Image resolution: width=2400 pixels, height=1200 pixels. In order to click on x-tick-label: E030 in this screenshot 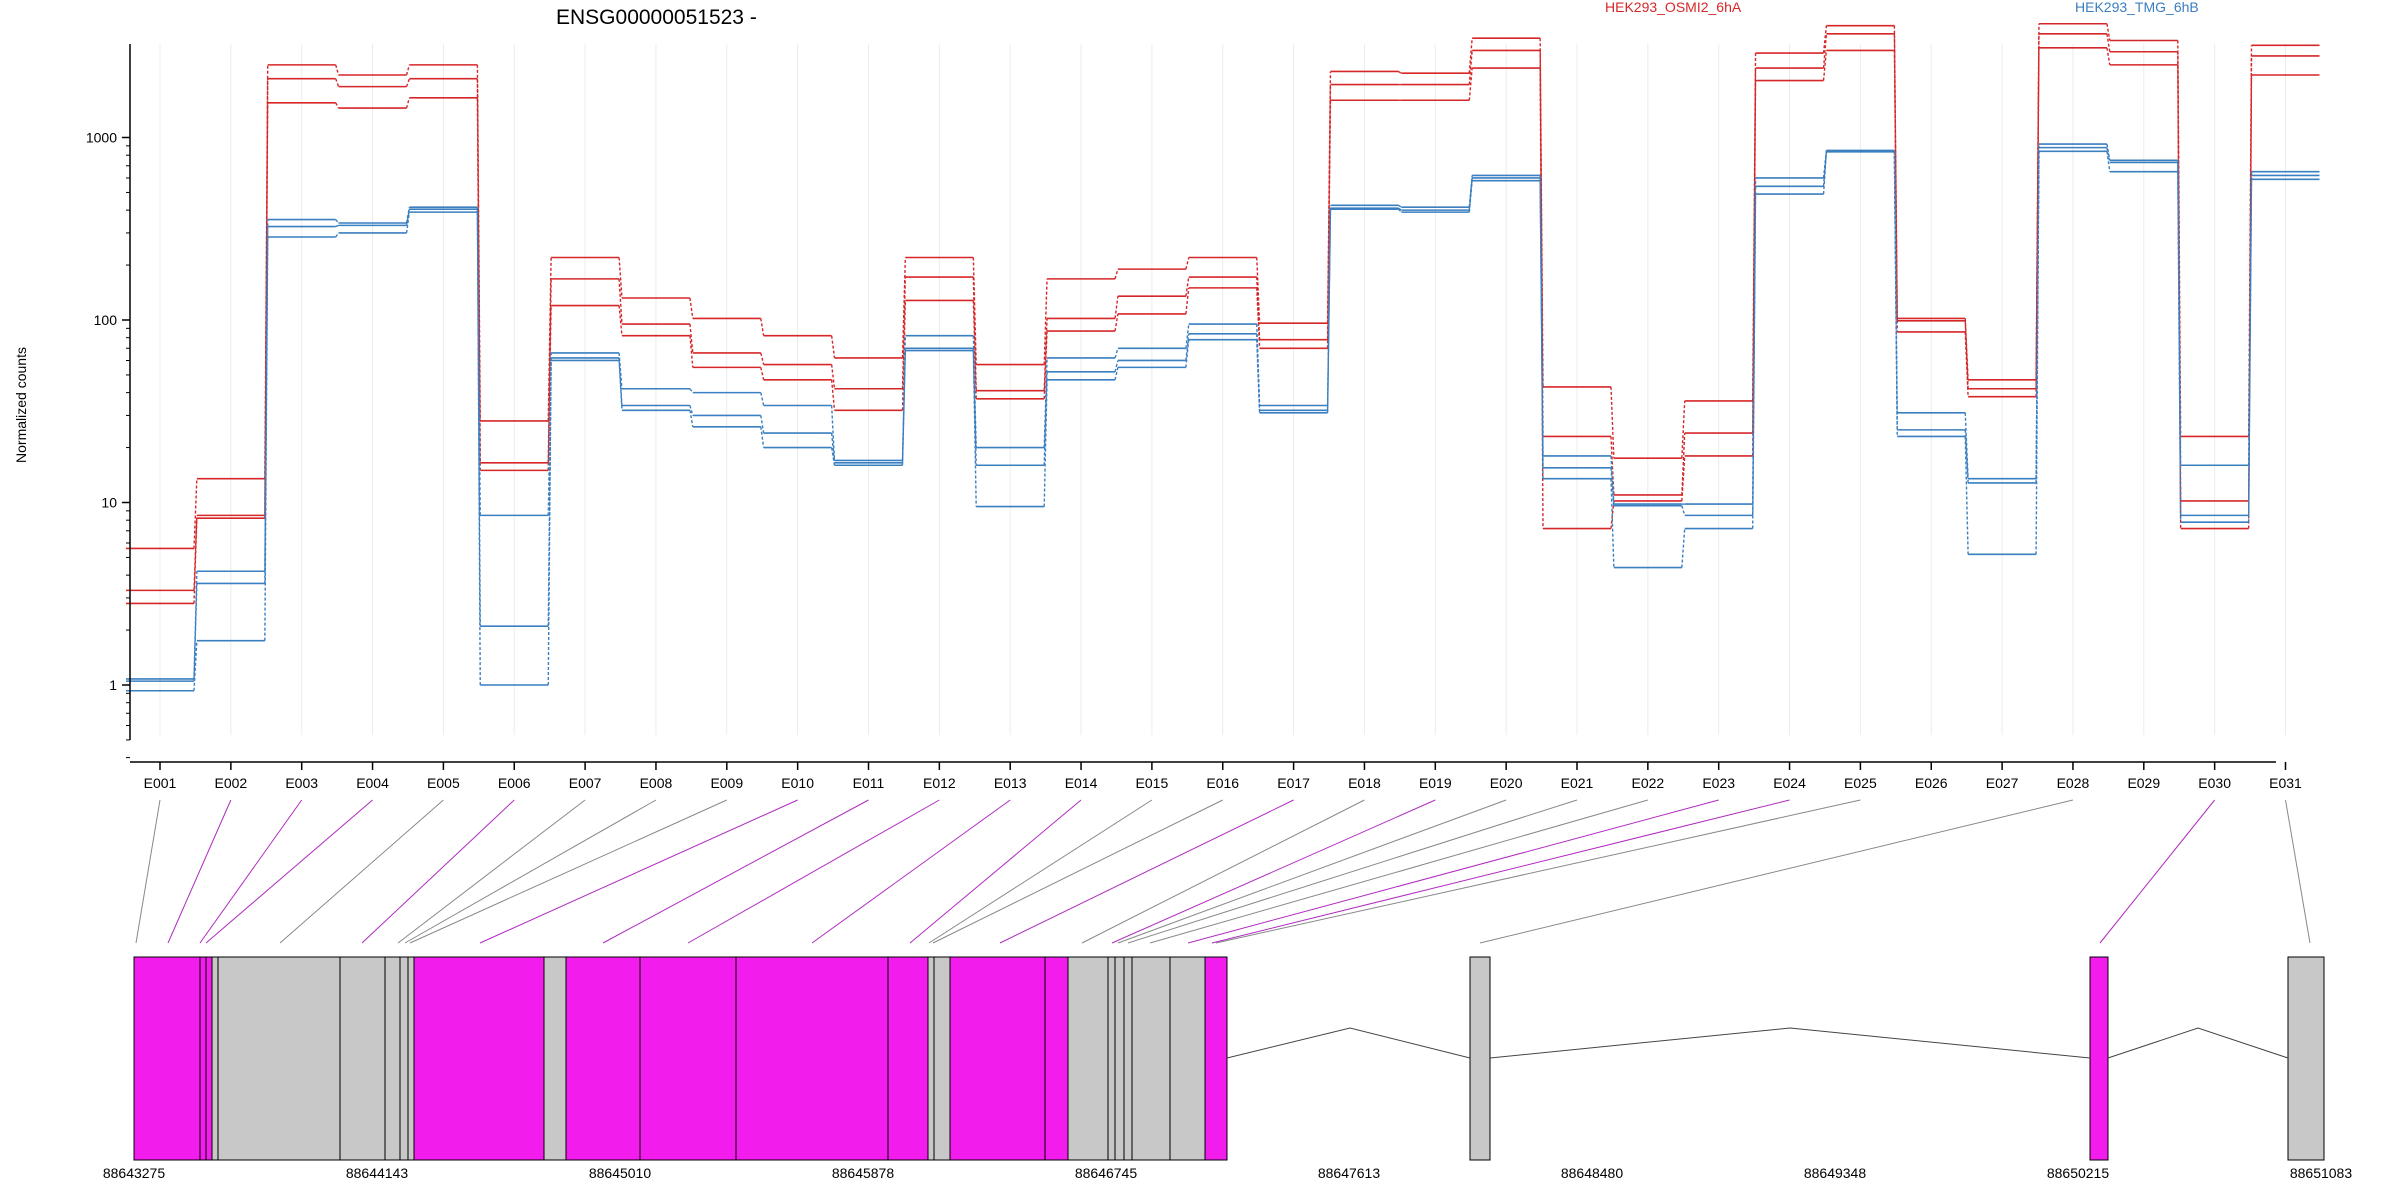, I will do `click(2214, 783)`.